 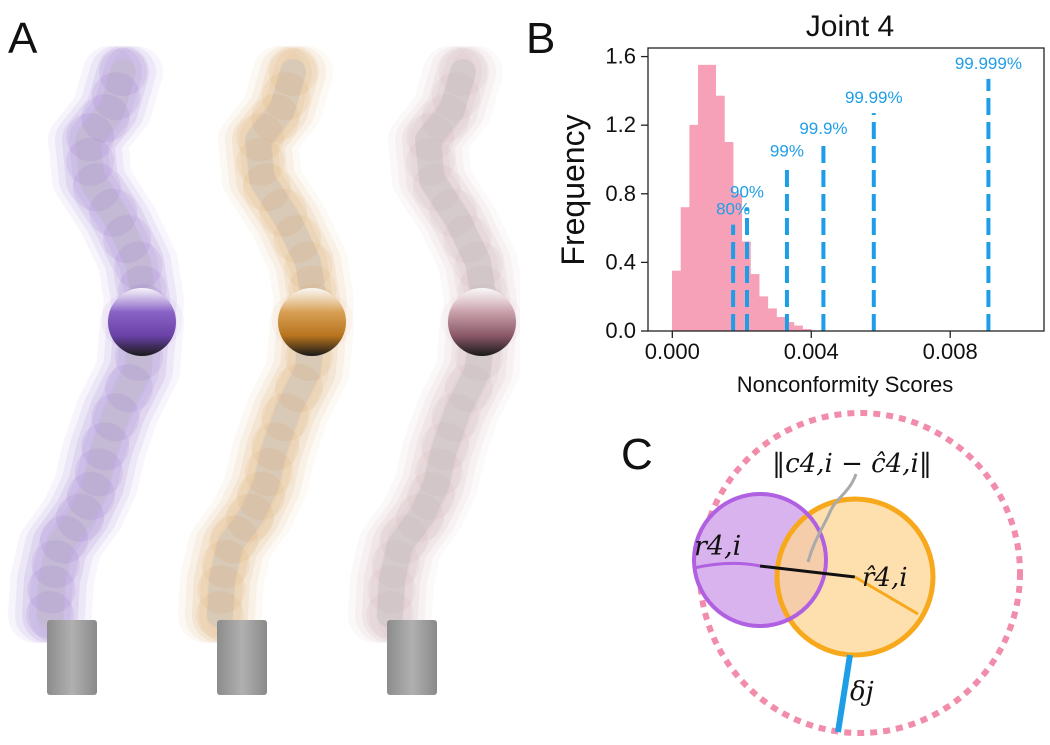 I want to click on x-tick-label: 0.000, so click(x=672, y=351).